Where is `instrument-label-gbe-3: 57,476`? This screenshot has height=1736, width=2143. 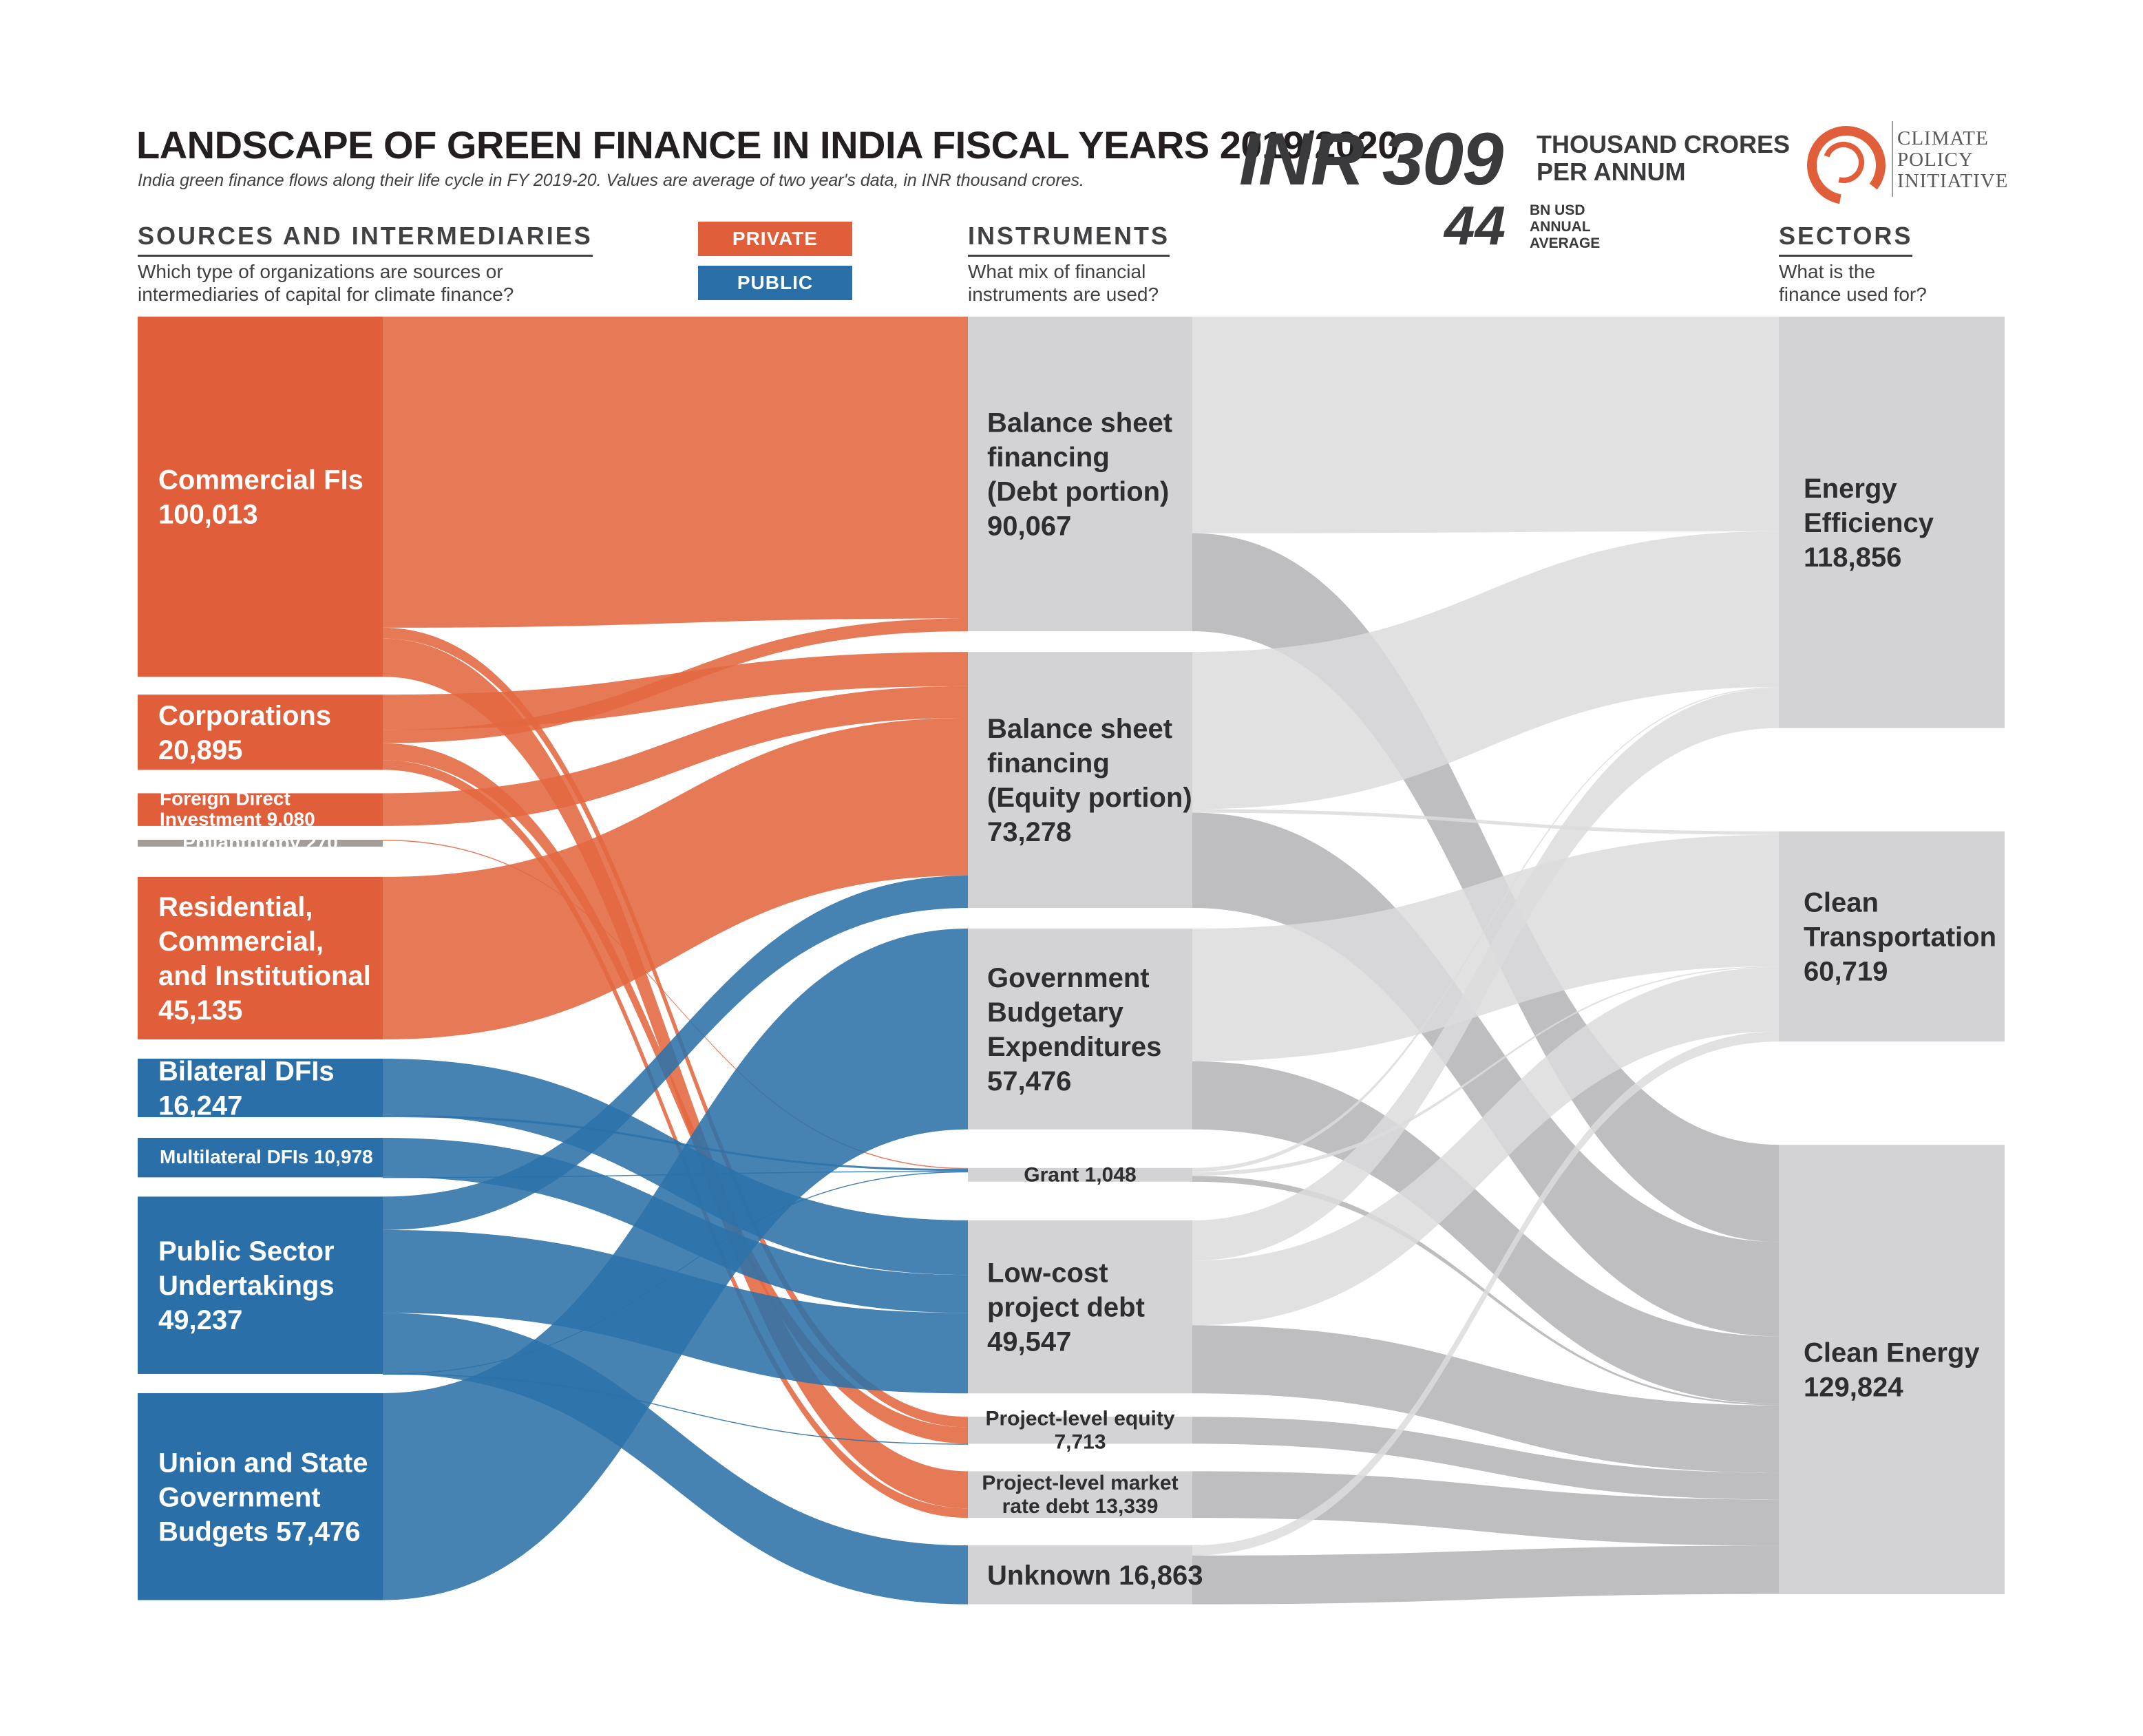
instrument-label-gbe-3: 57,476 is located at coordinates (1029, 1081).